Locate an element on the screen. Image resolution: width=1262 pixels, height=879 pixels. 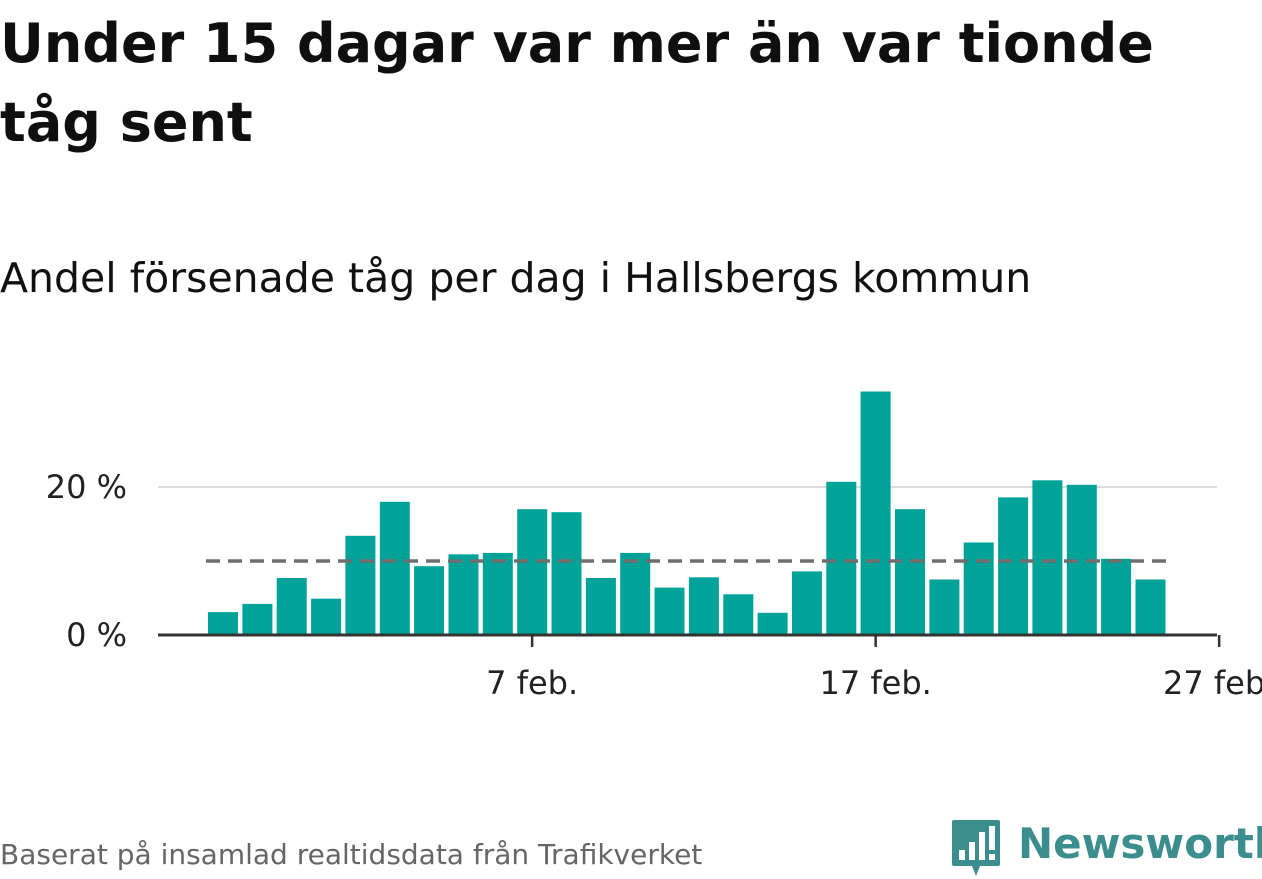
x-tick-label: 17 feb. is located at coordinates (875, 683).